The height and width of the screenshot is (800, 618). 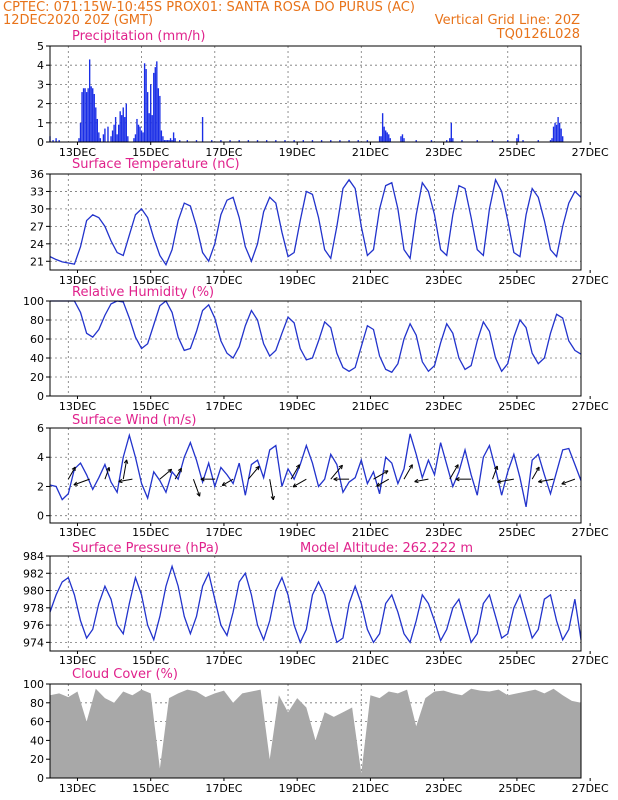 What do you see at coordinates (125, 674) in the screenshot?
I see `cloud-title: Cloud Cover (%)` at bounding box center [125, 674].